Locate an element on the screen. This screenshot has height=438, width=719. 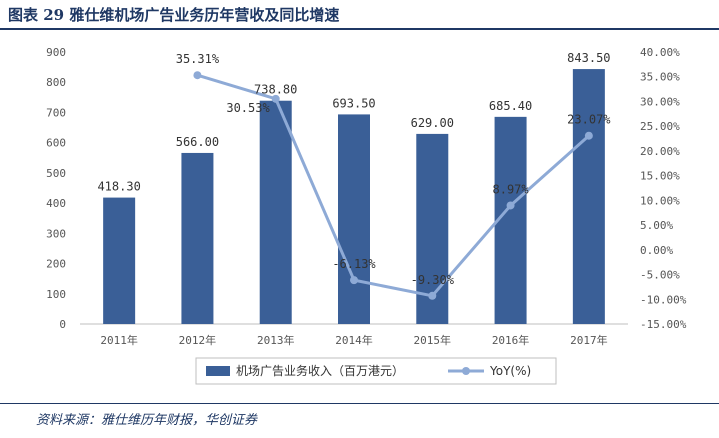
yoy-value-label: -6.13% is located at coordinates (354, 264).